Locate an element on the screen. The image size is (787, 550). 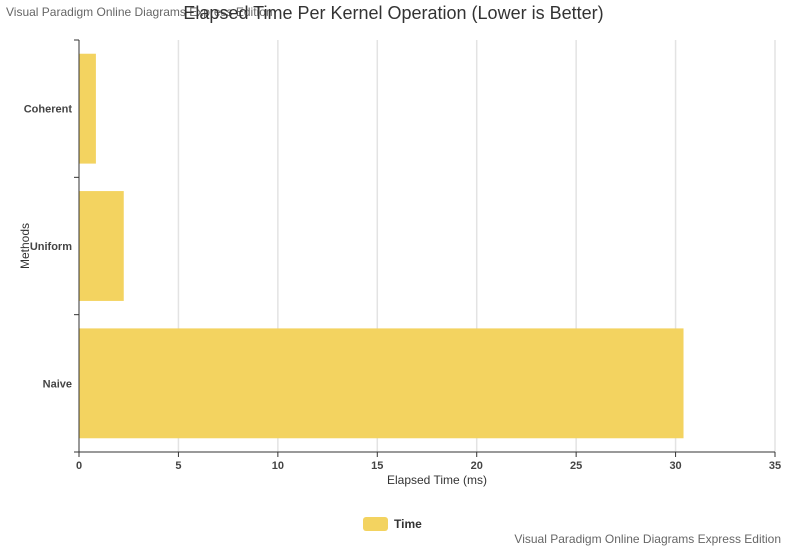
x-tick-label: 10 is located at coordinates (278, 466).